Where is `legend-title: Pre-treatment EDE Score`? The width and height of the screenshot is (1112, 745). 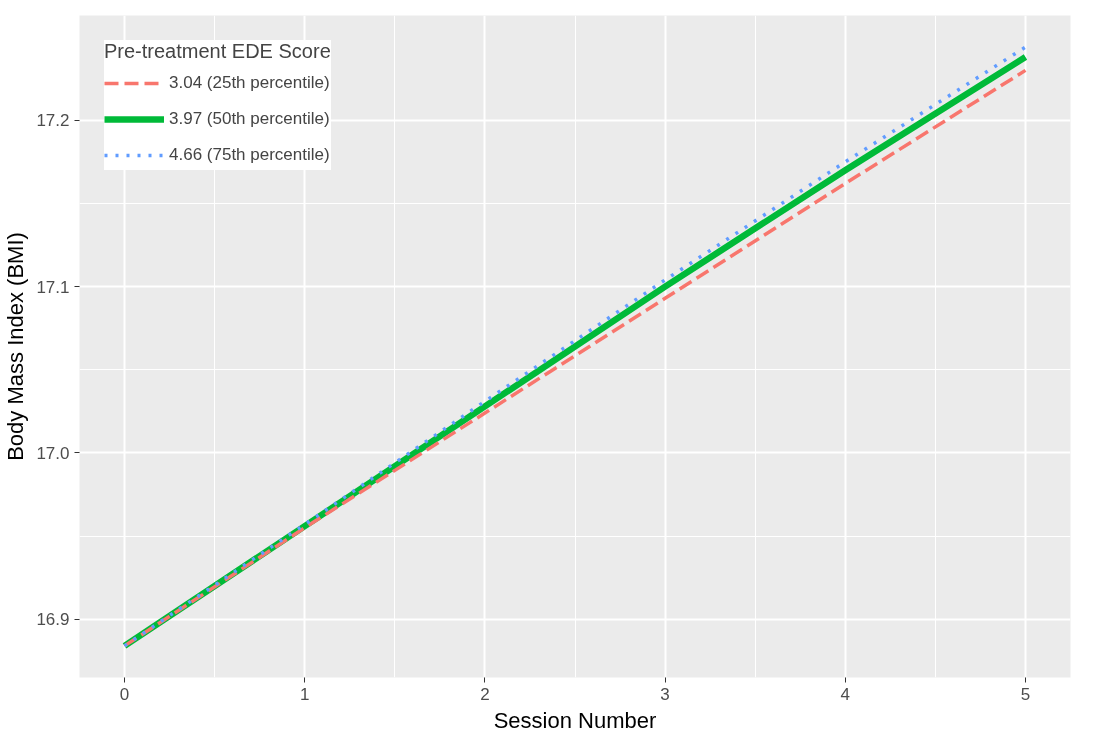 legend-title: Pre-treatment EDE Score is located at coordinates (217, 51).